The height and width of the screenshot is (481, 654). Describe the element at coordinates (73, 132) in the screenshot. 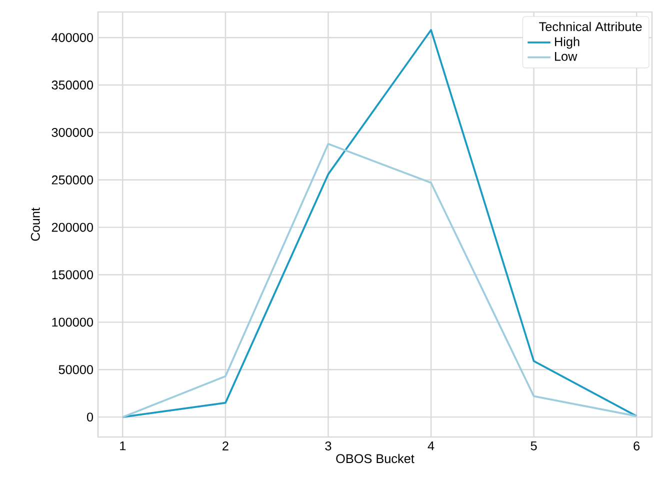

I see `y-tick-label: 300000` at that location.